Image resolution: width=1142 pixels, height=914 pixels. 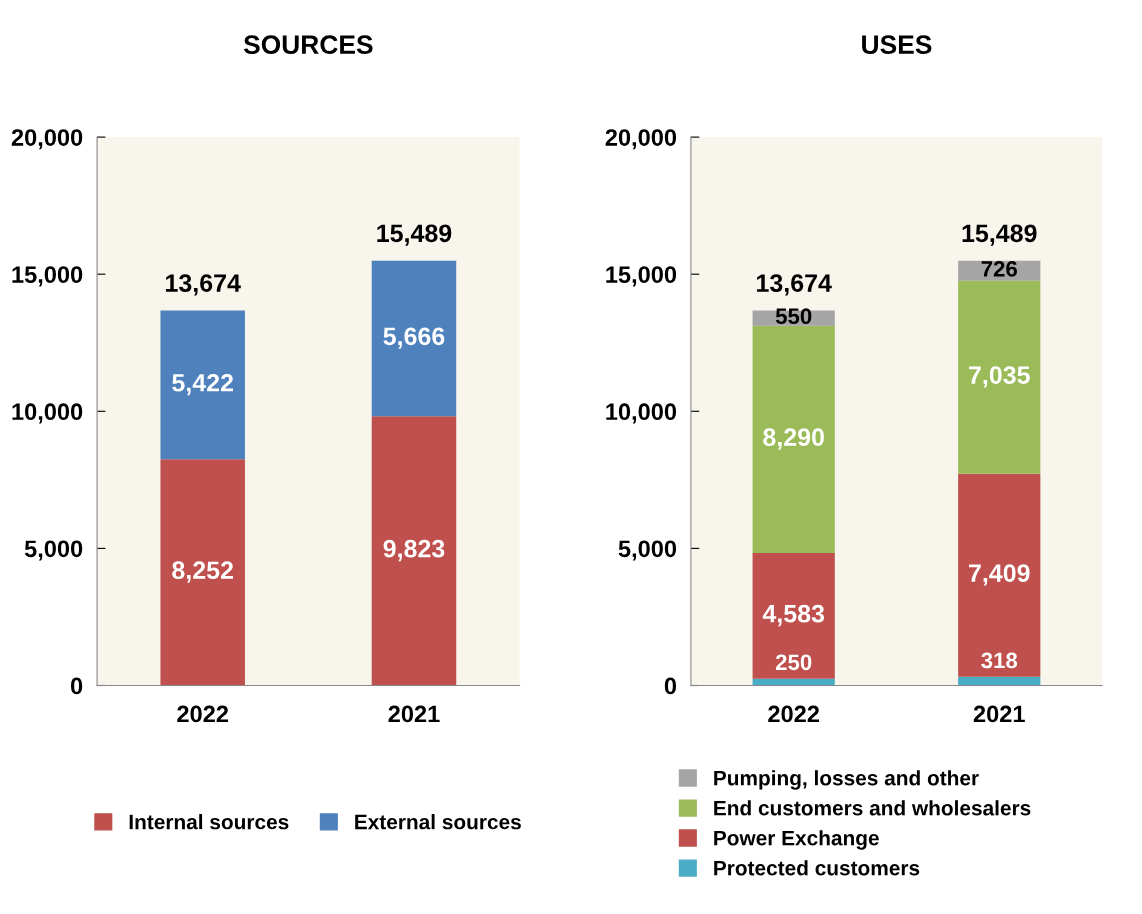 What do you see at coordinates (209, 822) in the screenshot?
I see `legend-label: Internal sources` at bounding box center [209, 822].